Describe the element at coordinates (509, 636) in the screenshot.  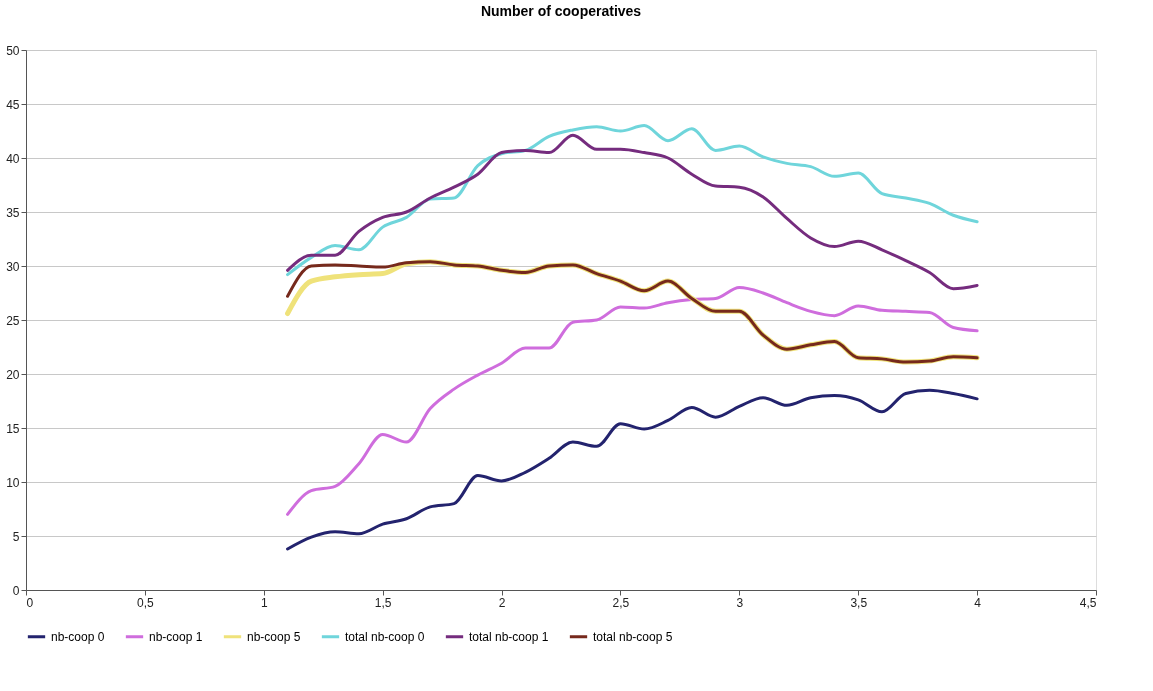
I see `legend-label: total nb-coop 1` at that location.